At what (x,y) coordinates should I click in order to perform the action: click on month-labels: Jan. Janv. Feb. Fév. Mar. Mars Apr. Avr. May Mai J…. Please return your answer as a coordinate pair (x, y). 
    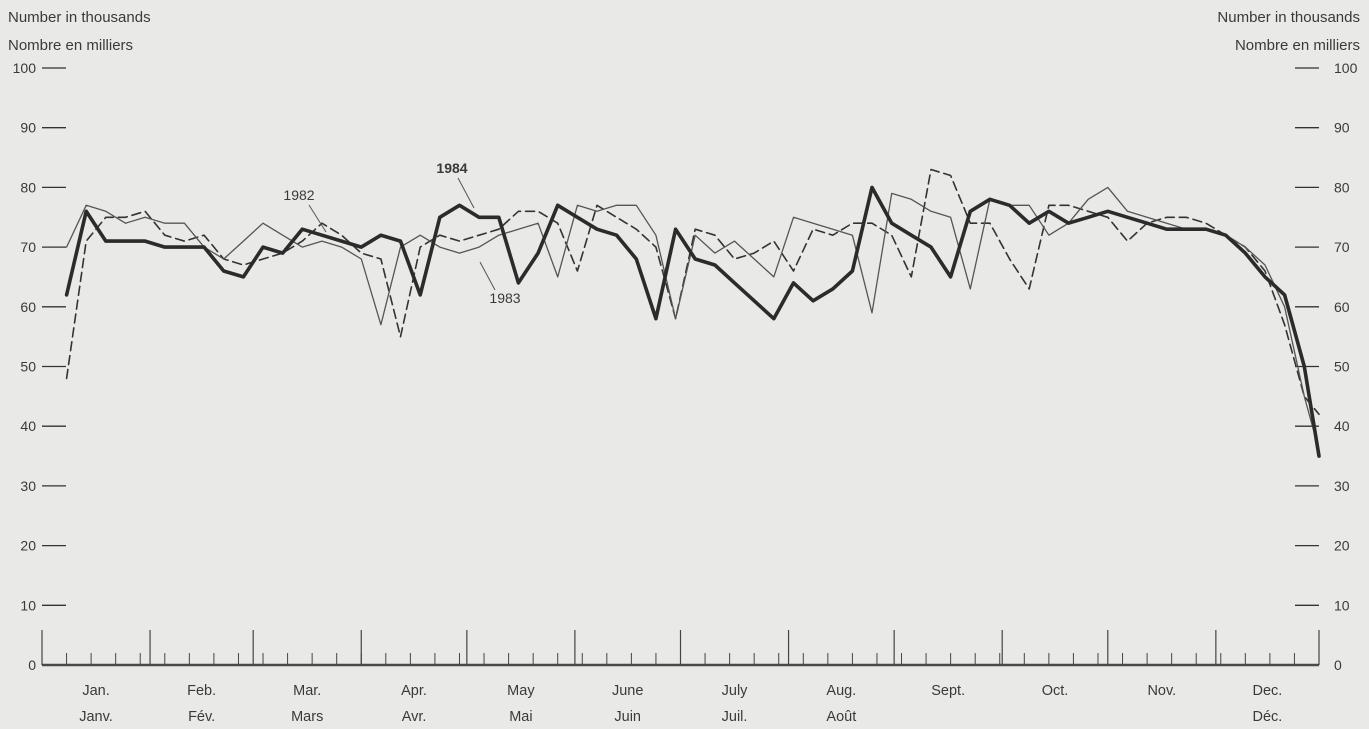
    Looking at the image, I should click on (680, 704).